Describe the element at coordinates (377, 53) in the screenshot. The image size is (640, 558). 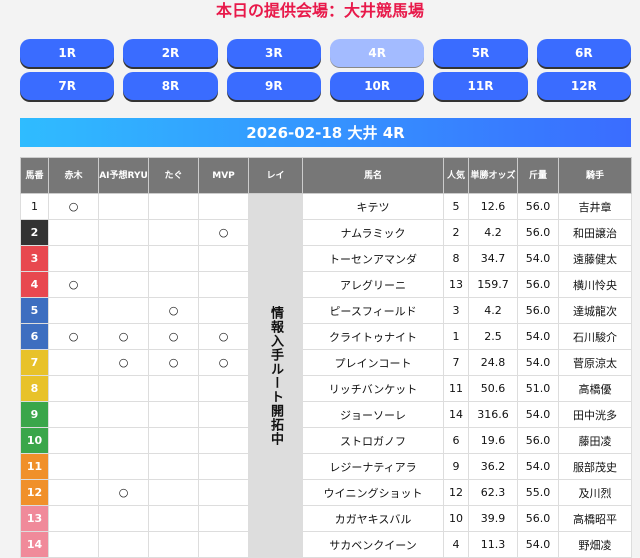
I see `race-button-4R: 4R` at that location.